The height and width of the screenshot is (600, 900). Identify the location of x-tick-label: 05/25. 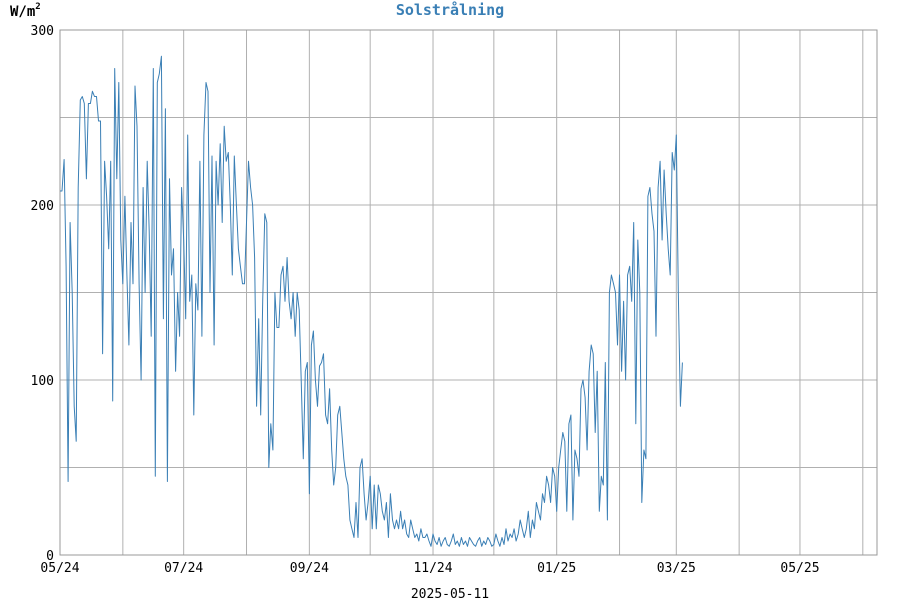
(799, 568).